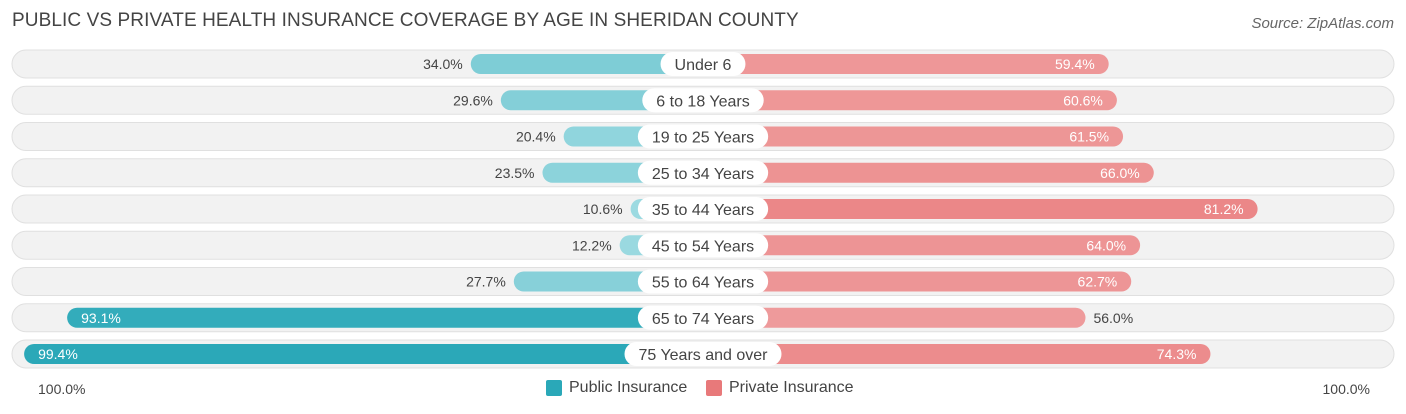  I want to click on value-label-public: 93.1%, so click(101, 318).